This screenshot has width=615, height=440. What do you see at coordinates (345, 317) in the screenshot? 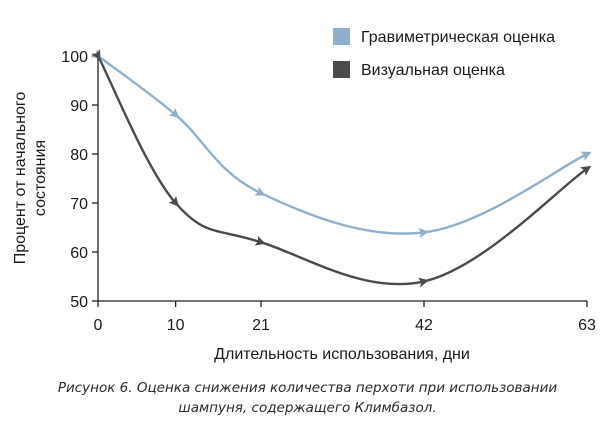
I see `x-axis: 0 10 21 42 63` at bounding box center [345, 317].